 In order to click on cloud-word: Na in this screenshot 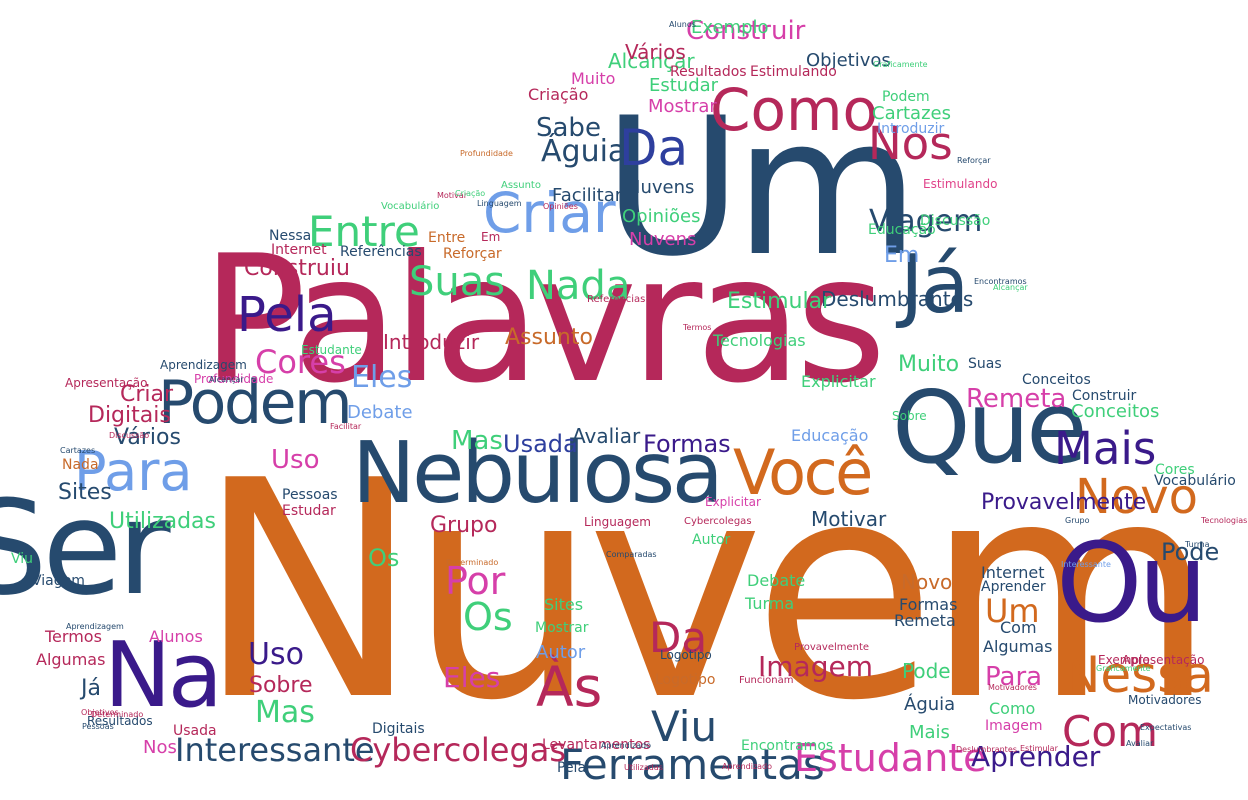, I will do `click(163, 675)`.